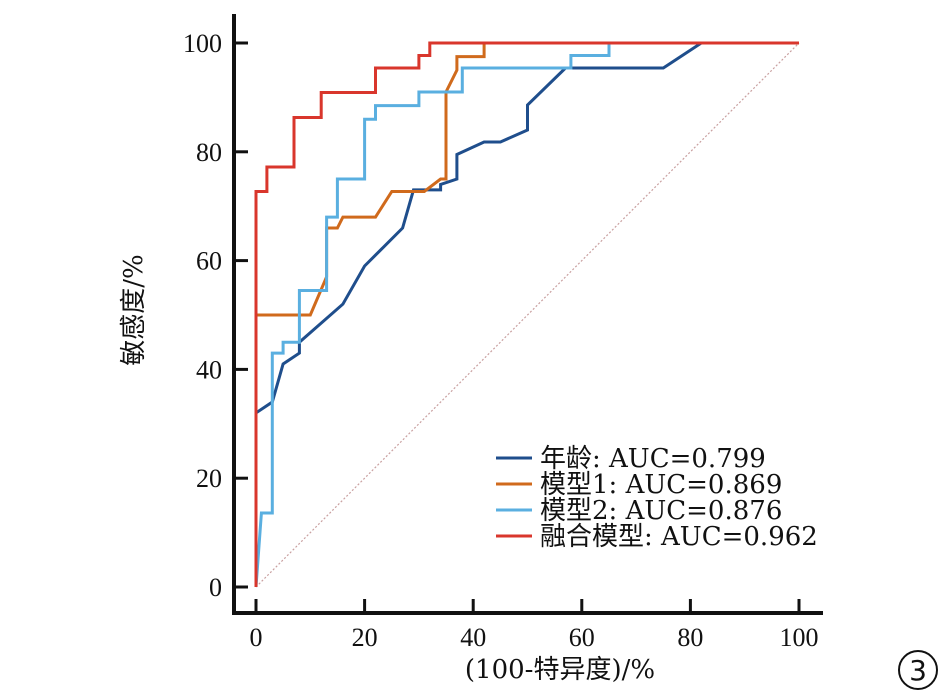  What do you see at coordinates (582, 637) in the screenshot?
I see `x-tick-label: 60` at bounding box center [582, 637].